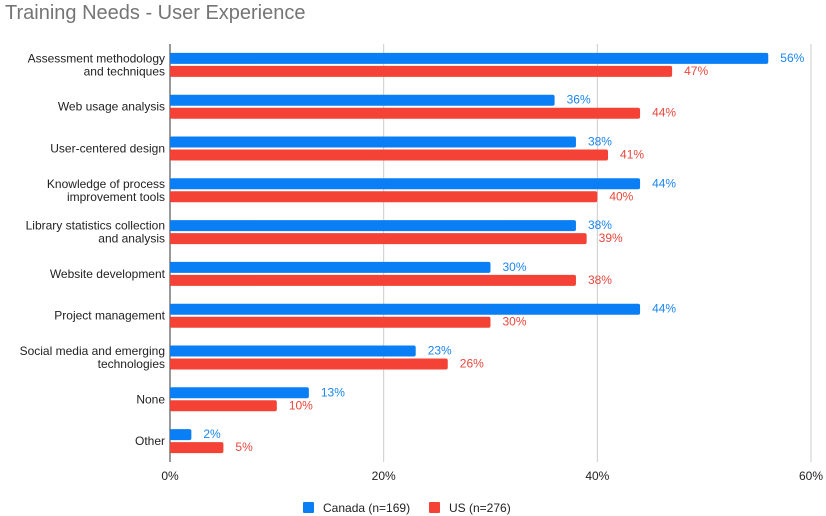  What do you see at coordinates (515, 322) in the screenshot?
I see `data-label-us: 30%` at bounding box center [515, 322].